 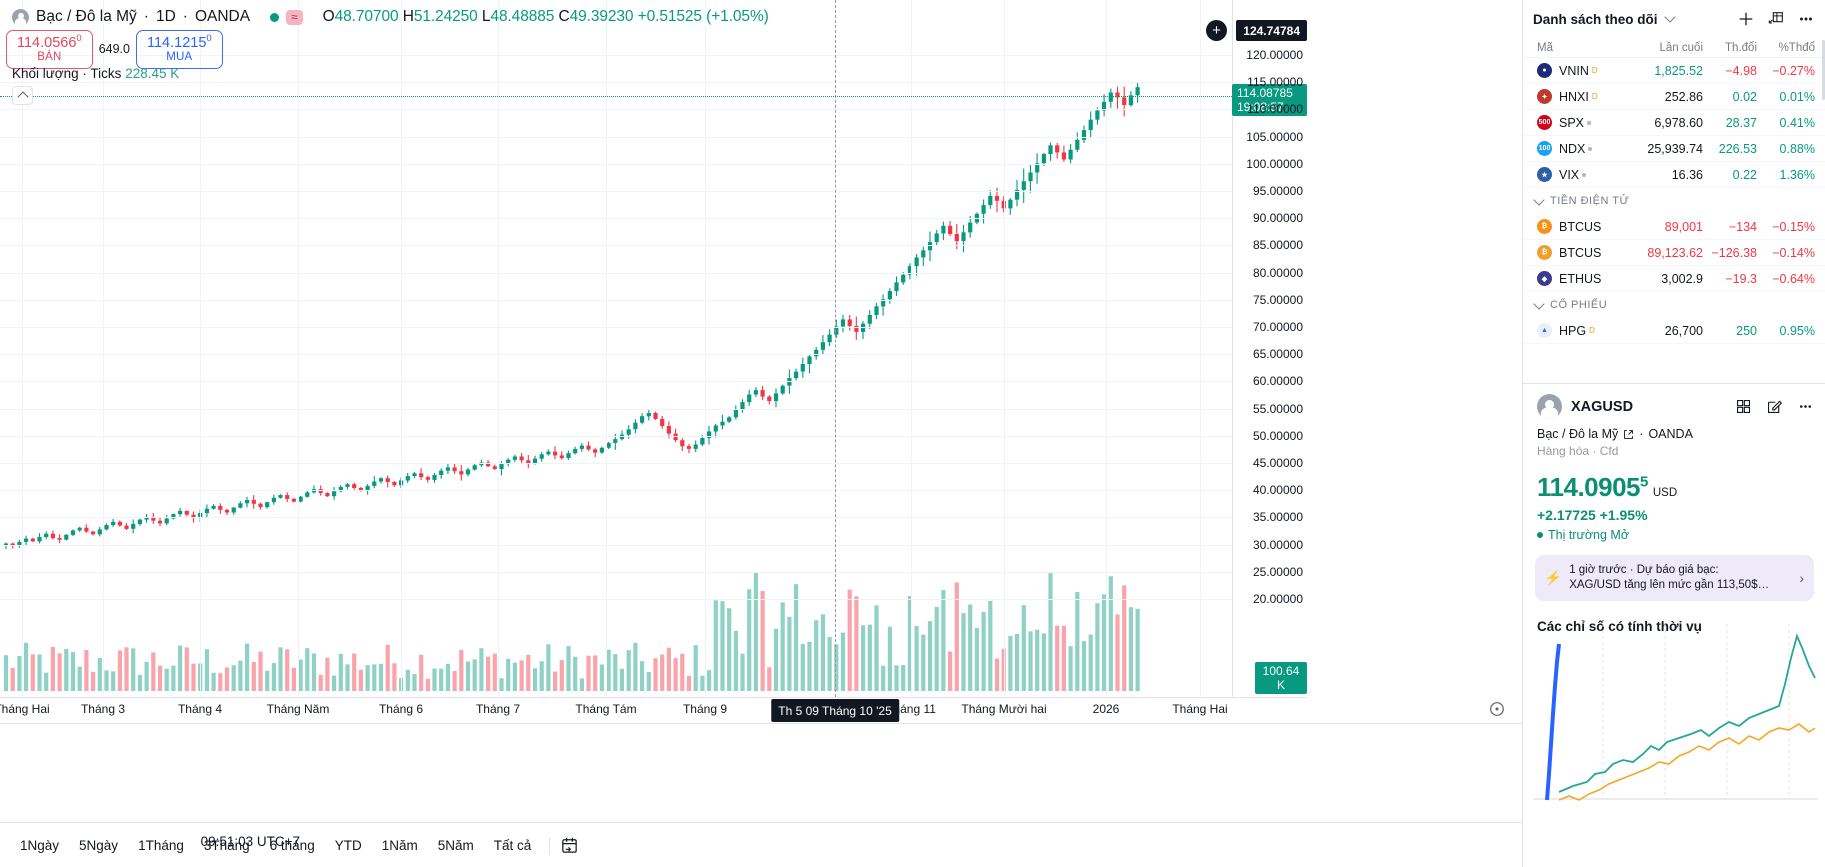 What do you see at coordinates (226, 845) in the screenshot?
I see `timeframe-button-3tháng: 3Tháng` at bounding box center [226, 845].